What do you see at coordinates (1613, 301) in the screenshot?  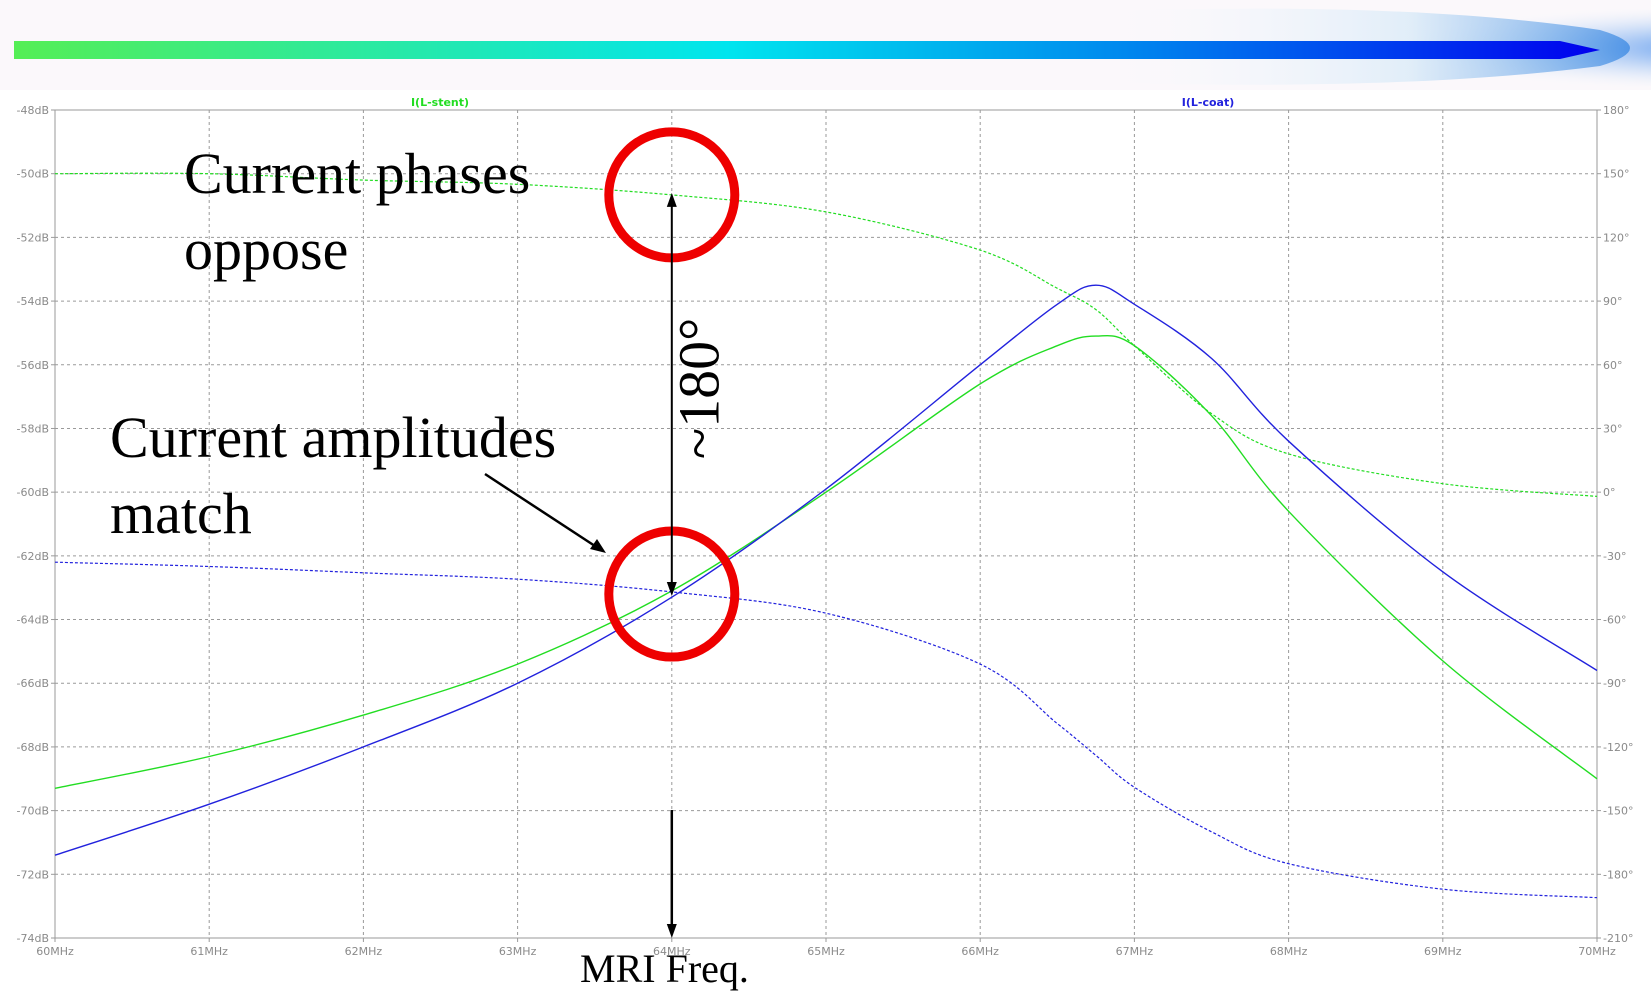 I see `right-tick-label: 90°` at bounding box center [1613, 301].